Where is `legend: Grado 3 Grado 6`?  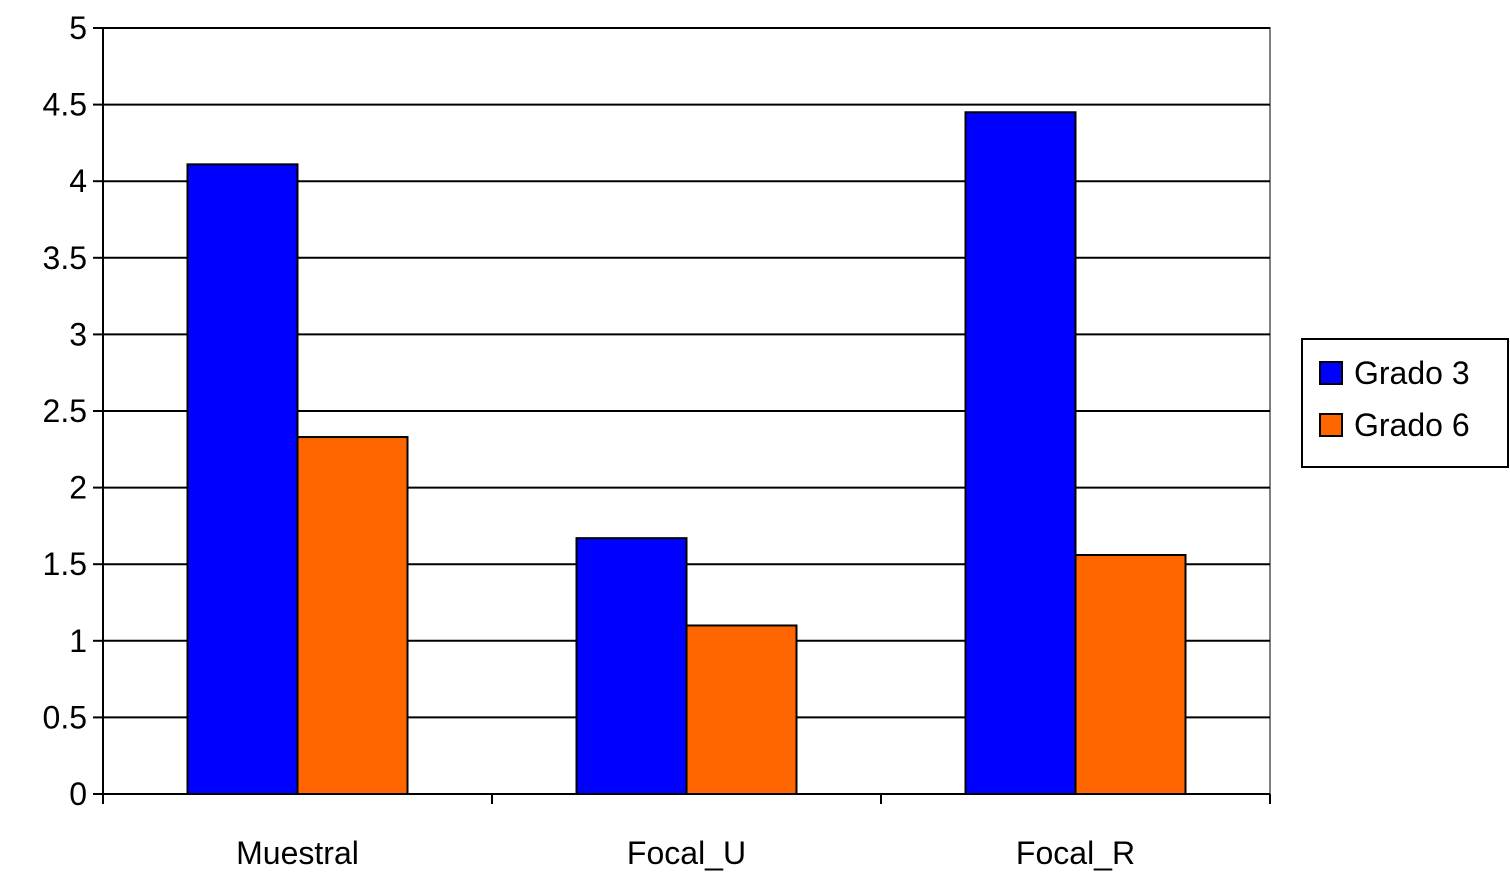 legend: Grado 3 Grado 6 is located at coordinates (1405, 403).